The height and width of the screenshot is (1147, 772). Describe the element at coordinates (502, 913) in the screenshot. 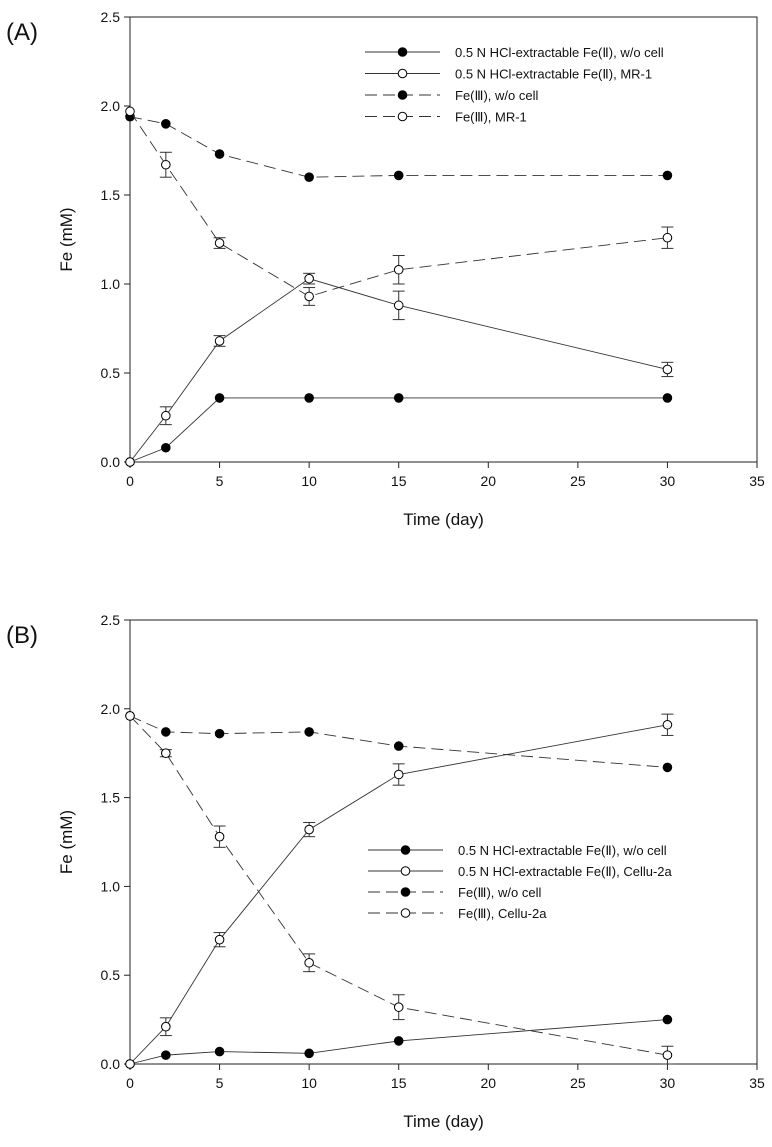

I see `legend-label: Fe(Ⅲ), Cellu-2a` at that location.